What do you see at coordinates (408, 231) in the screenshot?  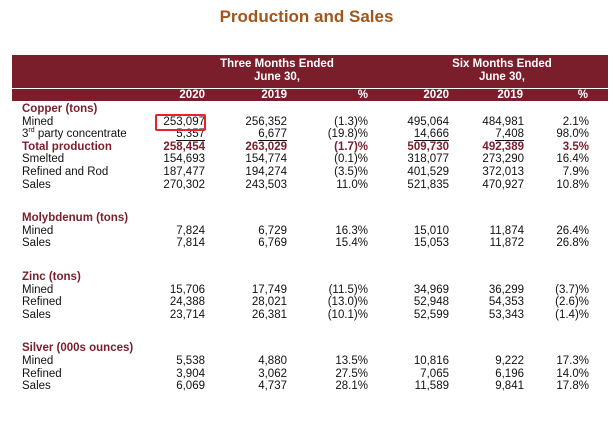 I see `cell-value: 15,010` at bounding box center [408, 231].